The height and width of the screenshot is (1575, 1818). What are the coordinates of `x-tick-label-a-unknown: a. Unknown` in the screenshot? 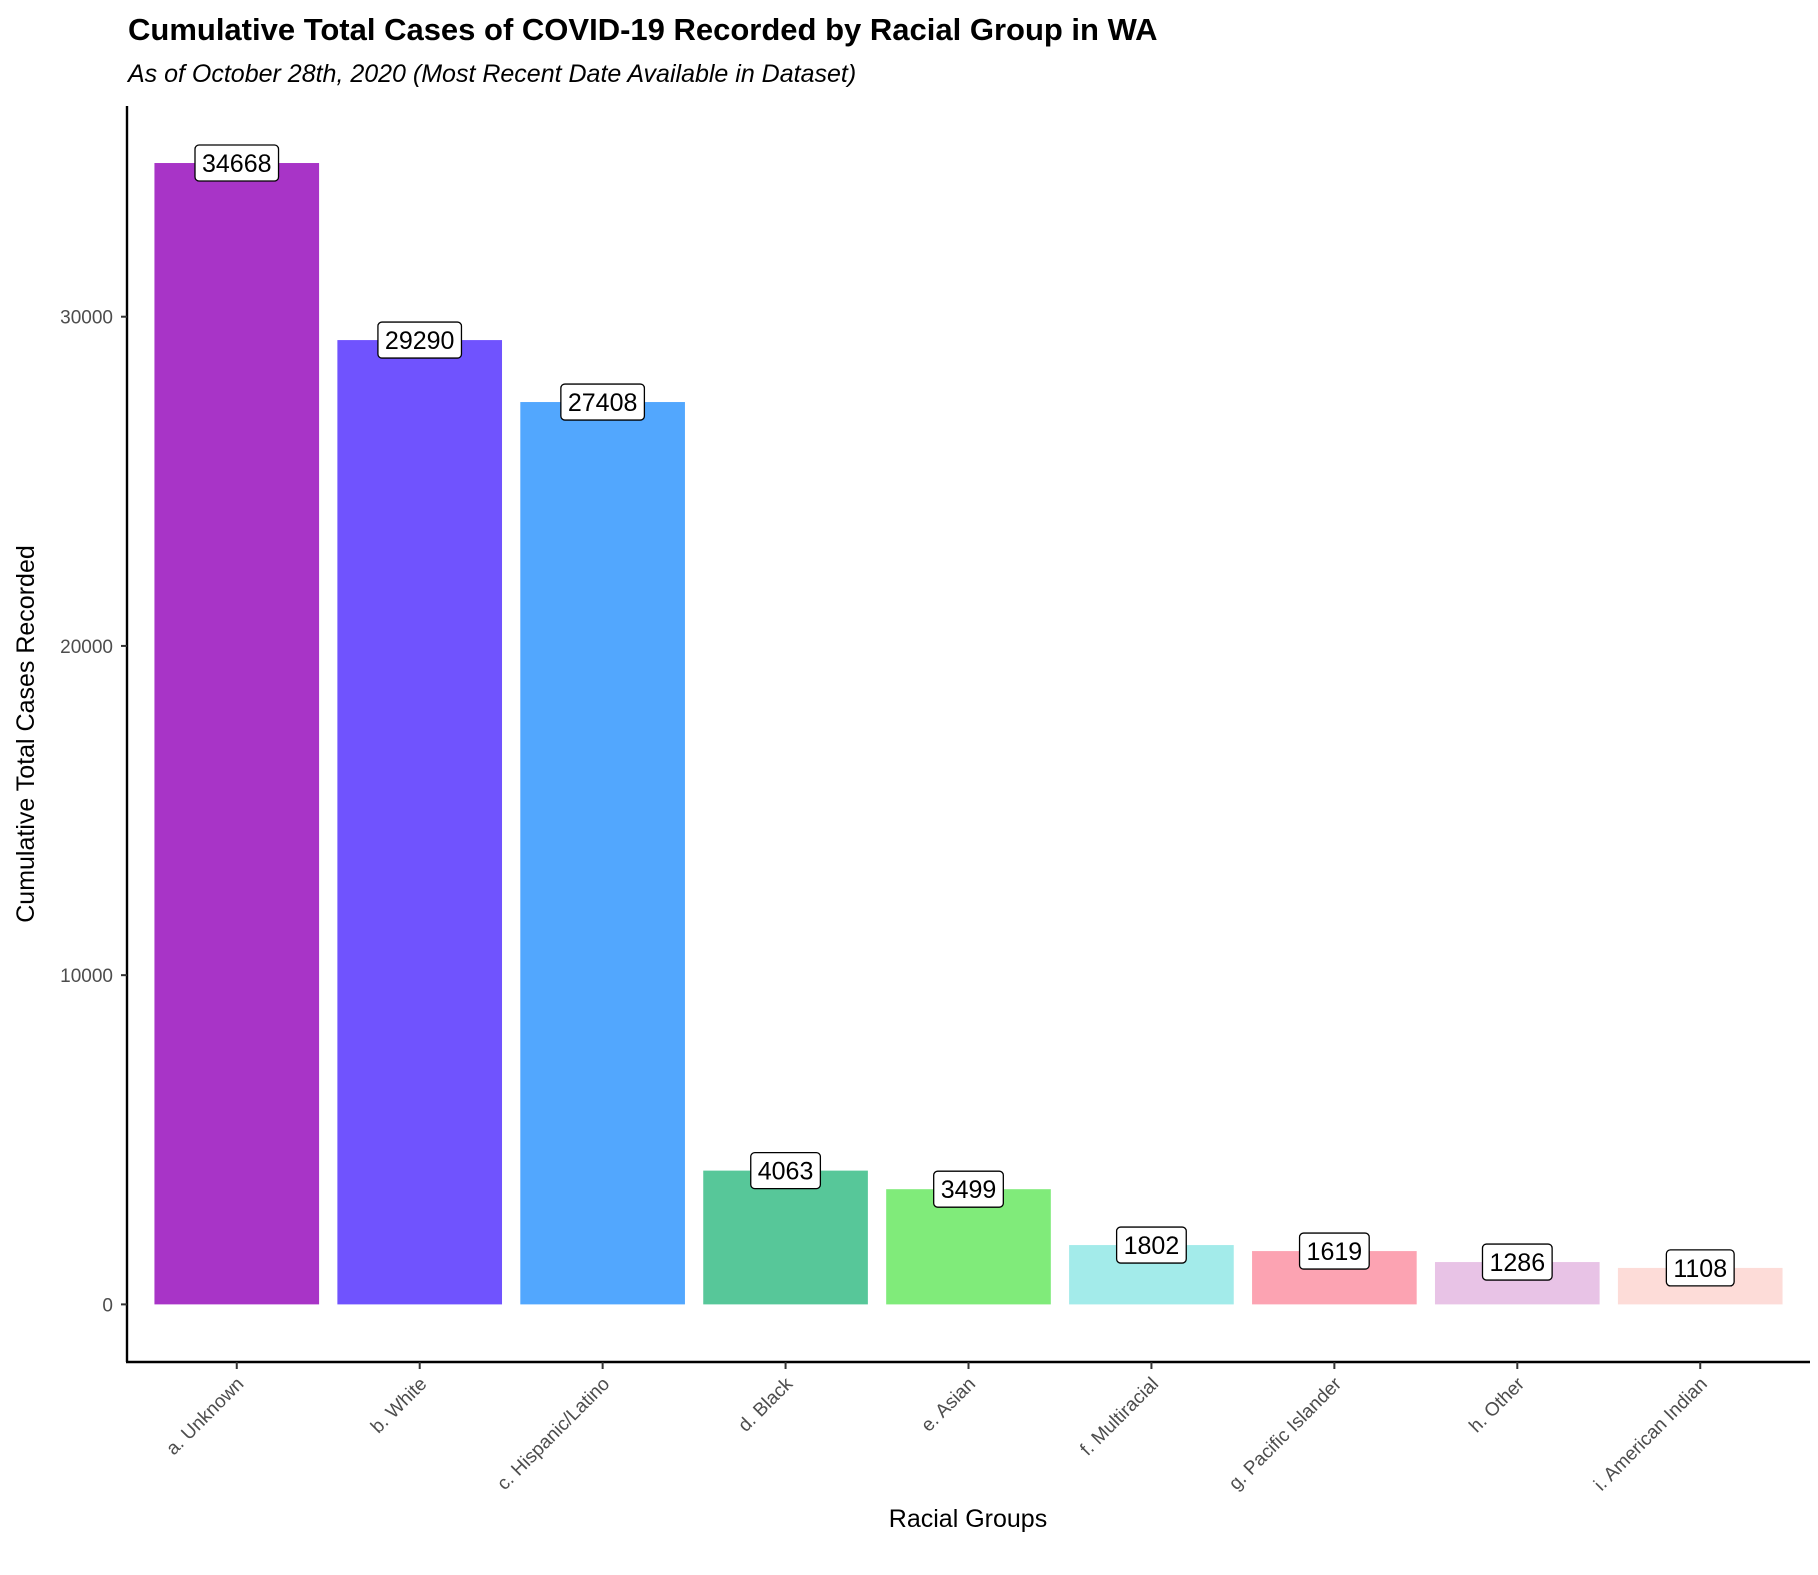 It's located at (205, 1417).